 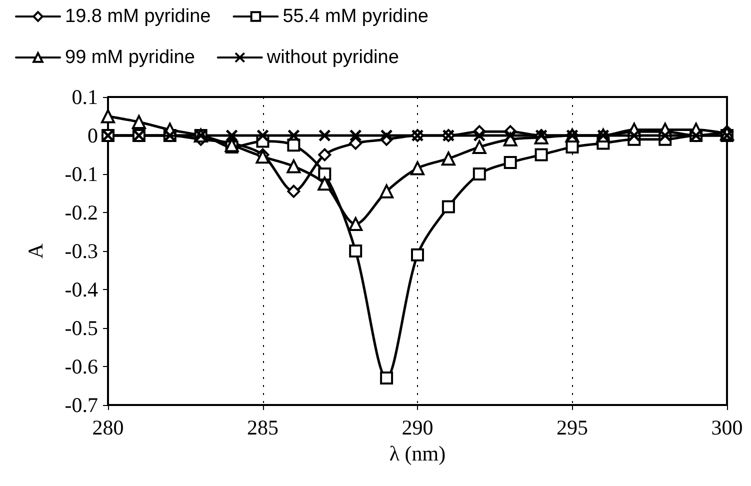 I want to click on x-tick-label: 295, so click(x=572, y=428).